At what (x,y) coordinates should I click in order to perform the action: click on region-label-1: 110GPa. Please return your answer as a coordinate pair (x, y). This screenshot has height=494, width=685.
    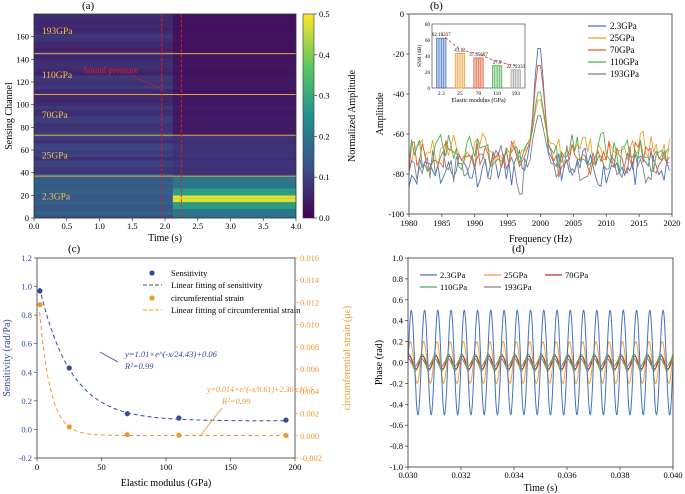
    Looking at the image, I should click on (57, 76).